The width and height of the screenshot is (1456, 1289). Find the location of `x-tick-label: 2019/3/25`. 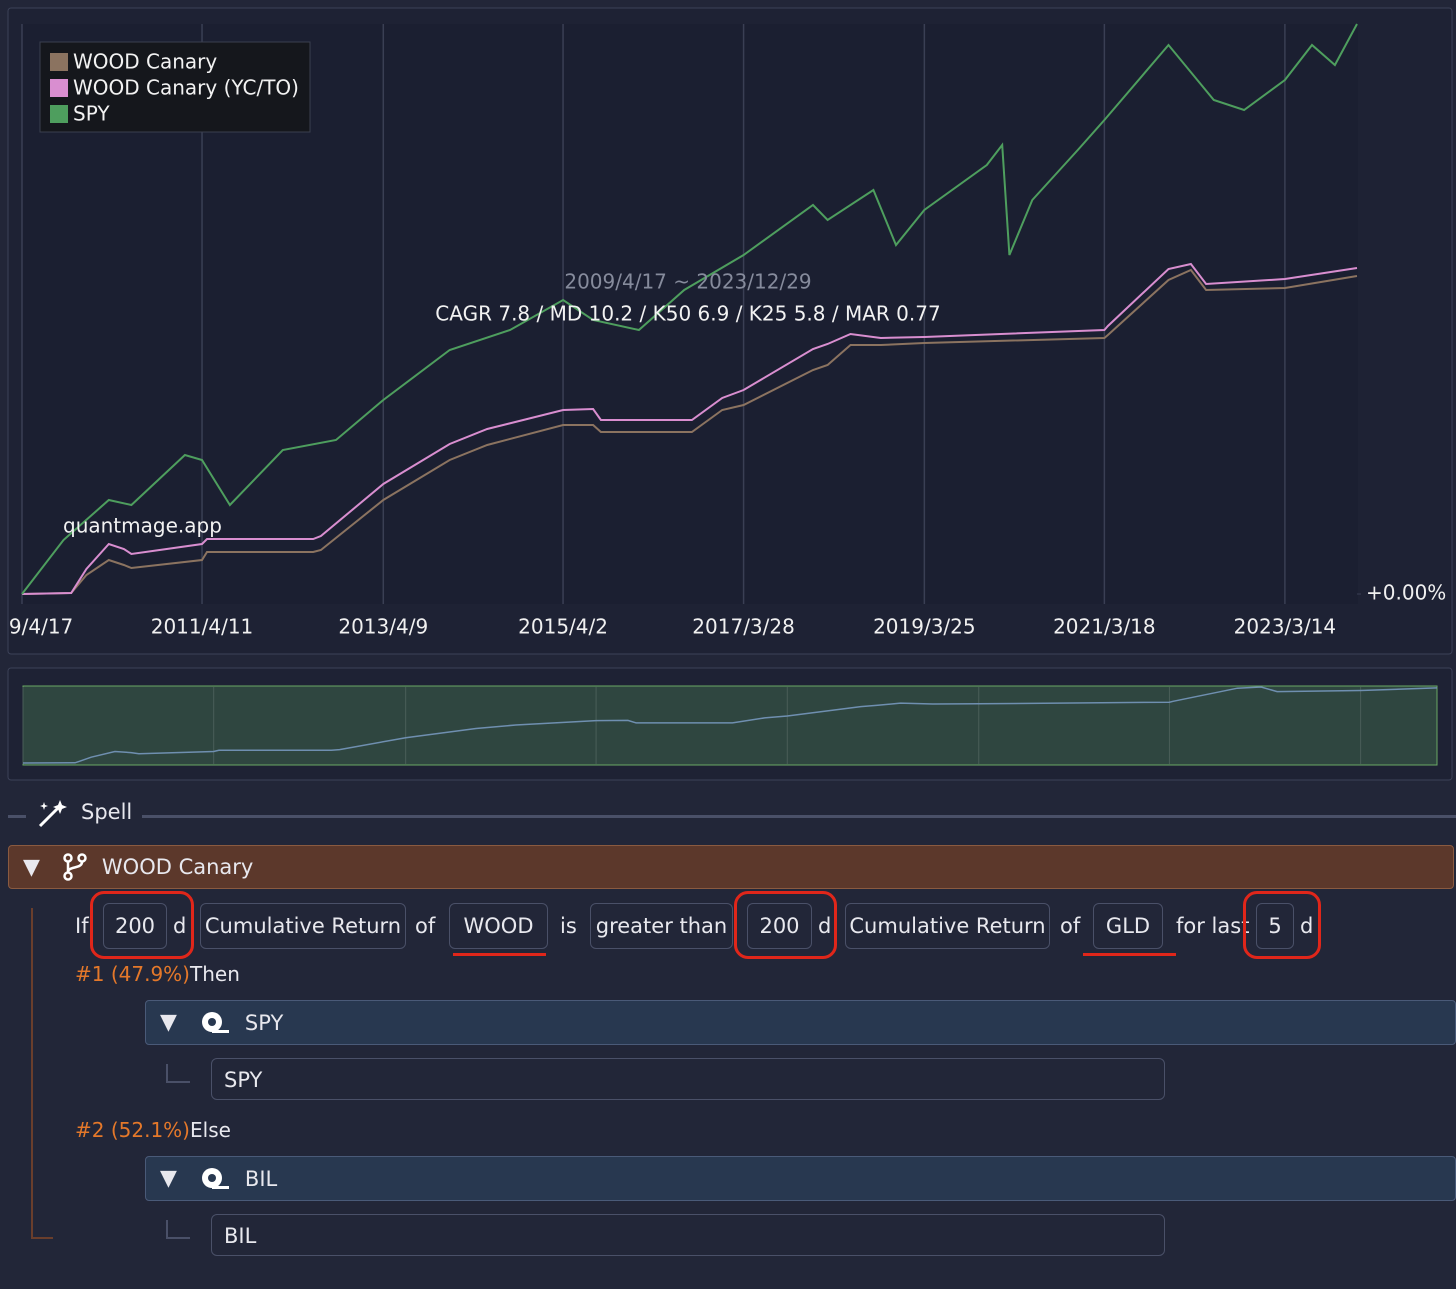

x-tick-label: 2019/3/25 is located at coordinates (924, 627).